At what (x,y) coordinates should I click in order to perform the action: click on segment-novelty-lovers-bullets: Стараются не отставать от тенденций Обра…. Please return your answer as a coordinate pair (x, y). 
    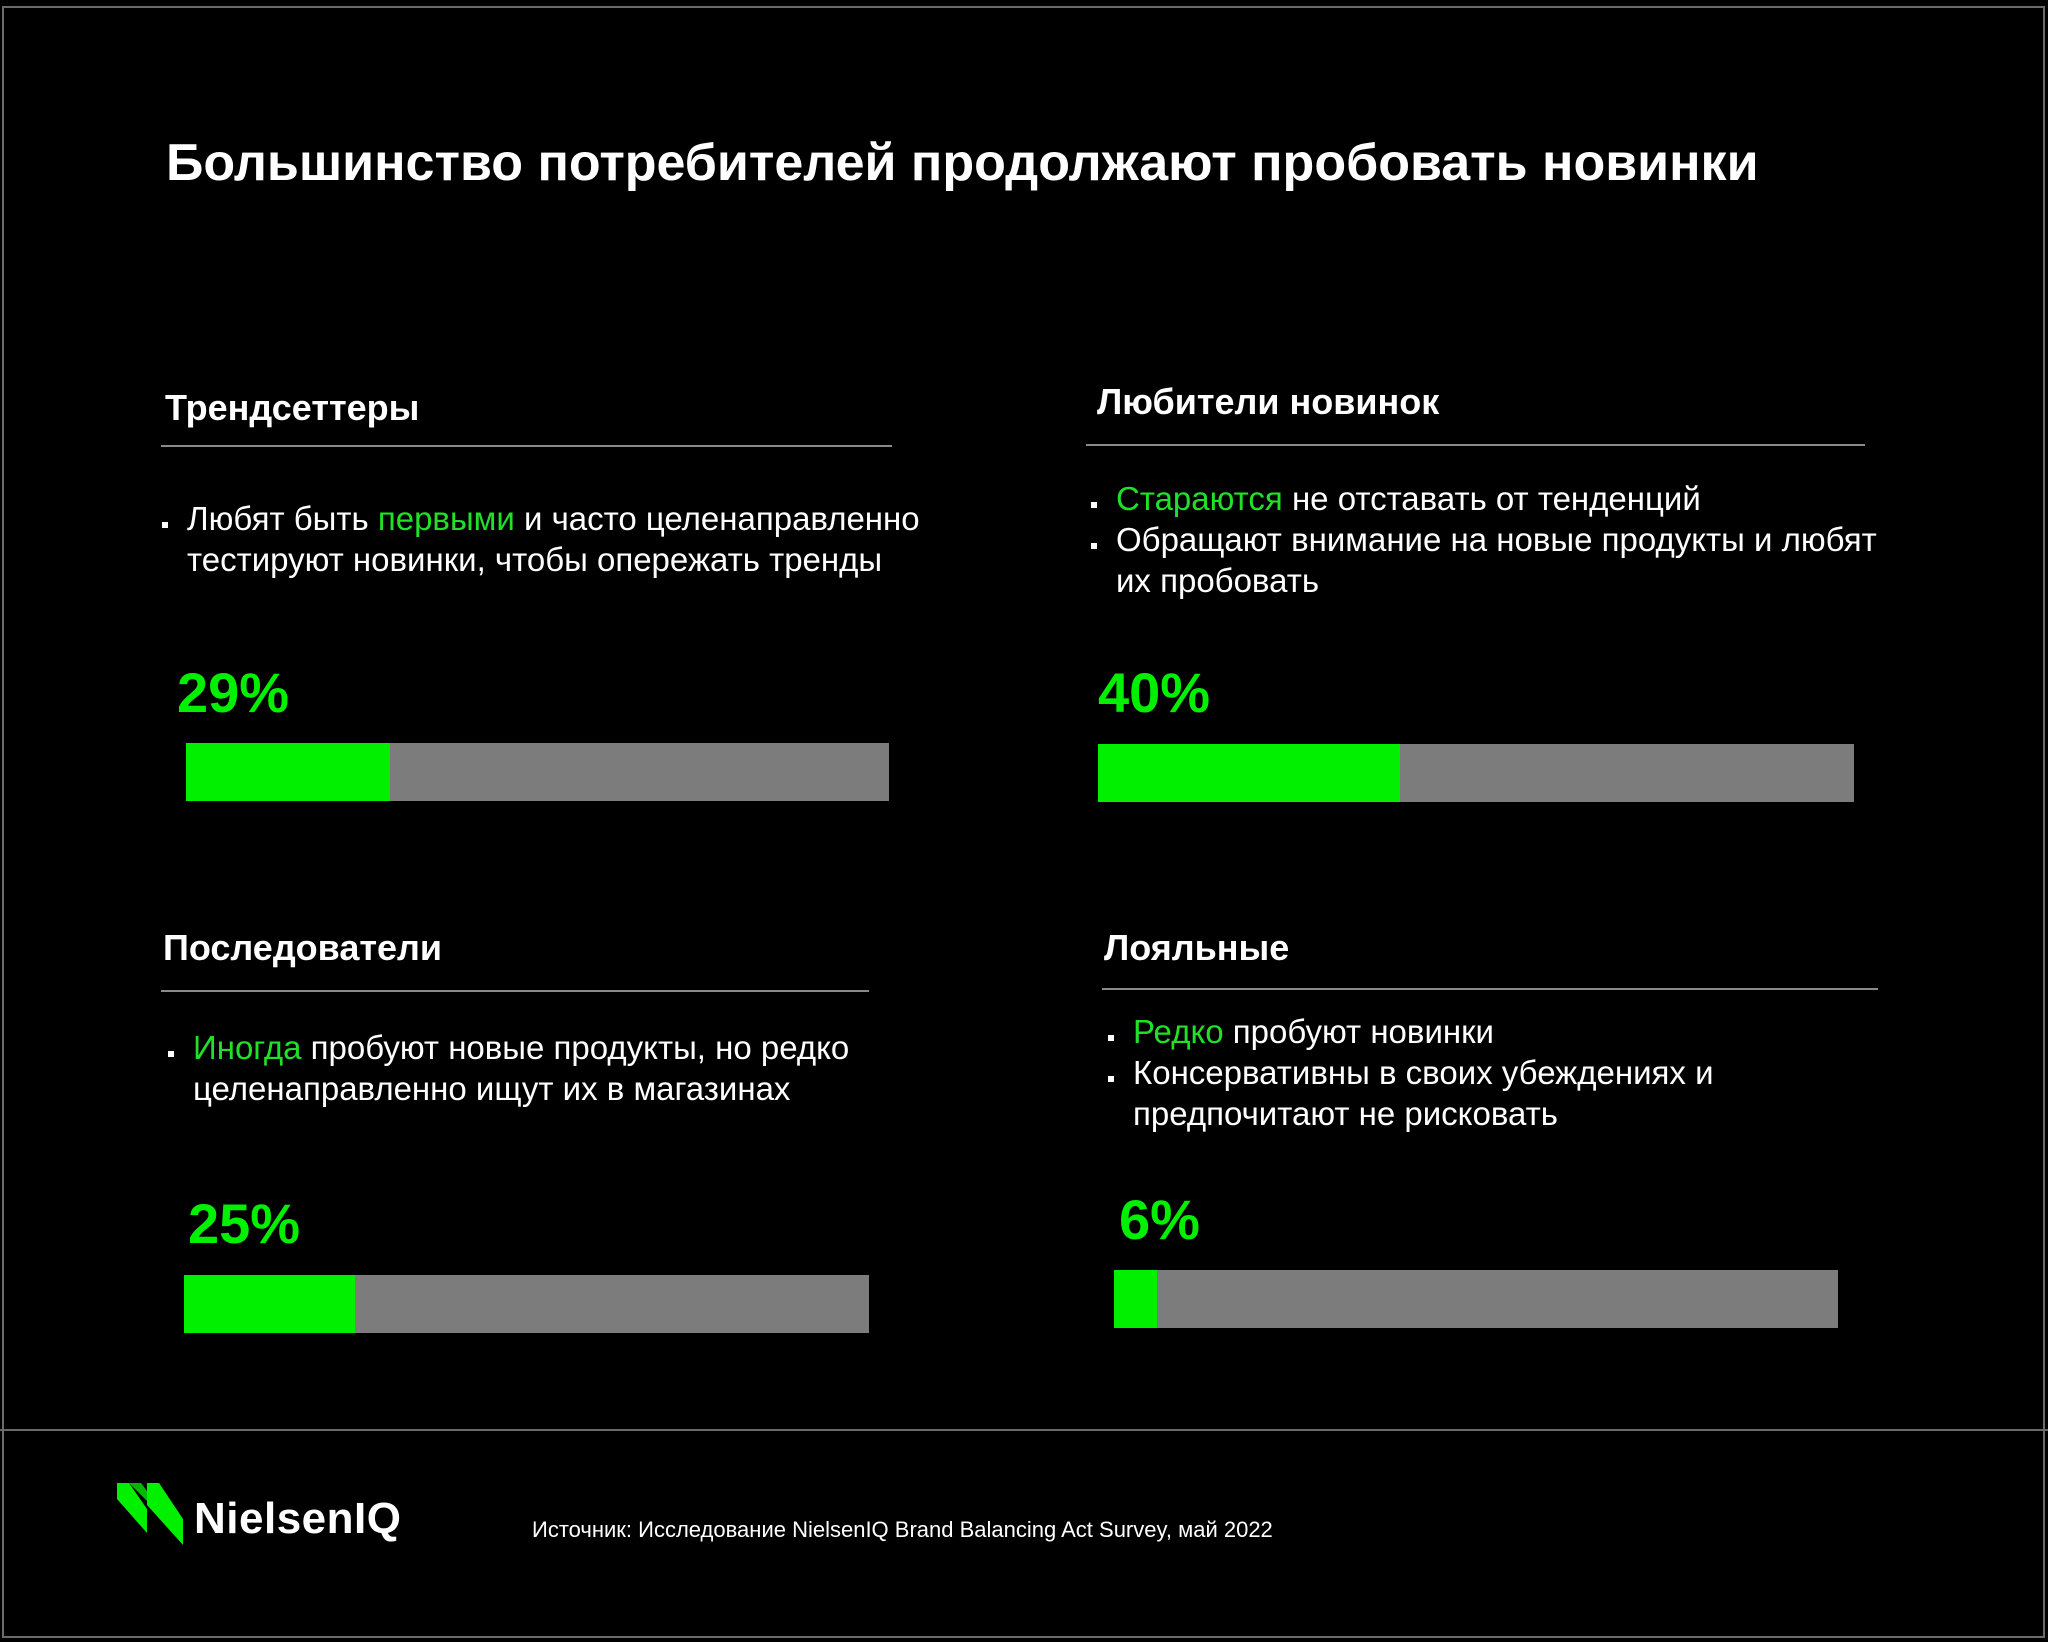
    Looking at the image, I should click on (1491, 539).